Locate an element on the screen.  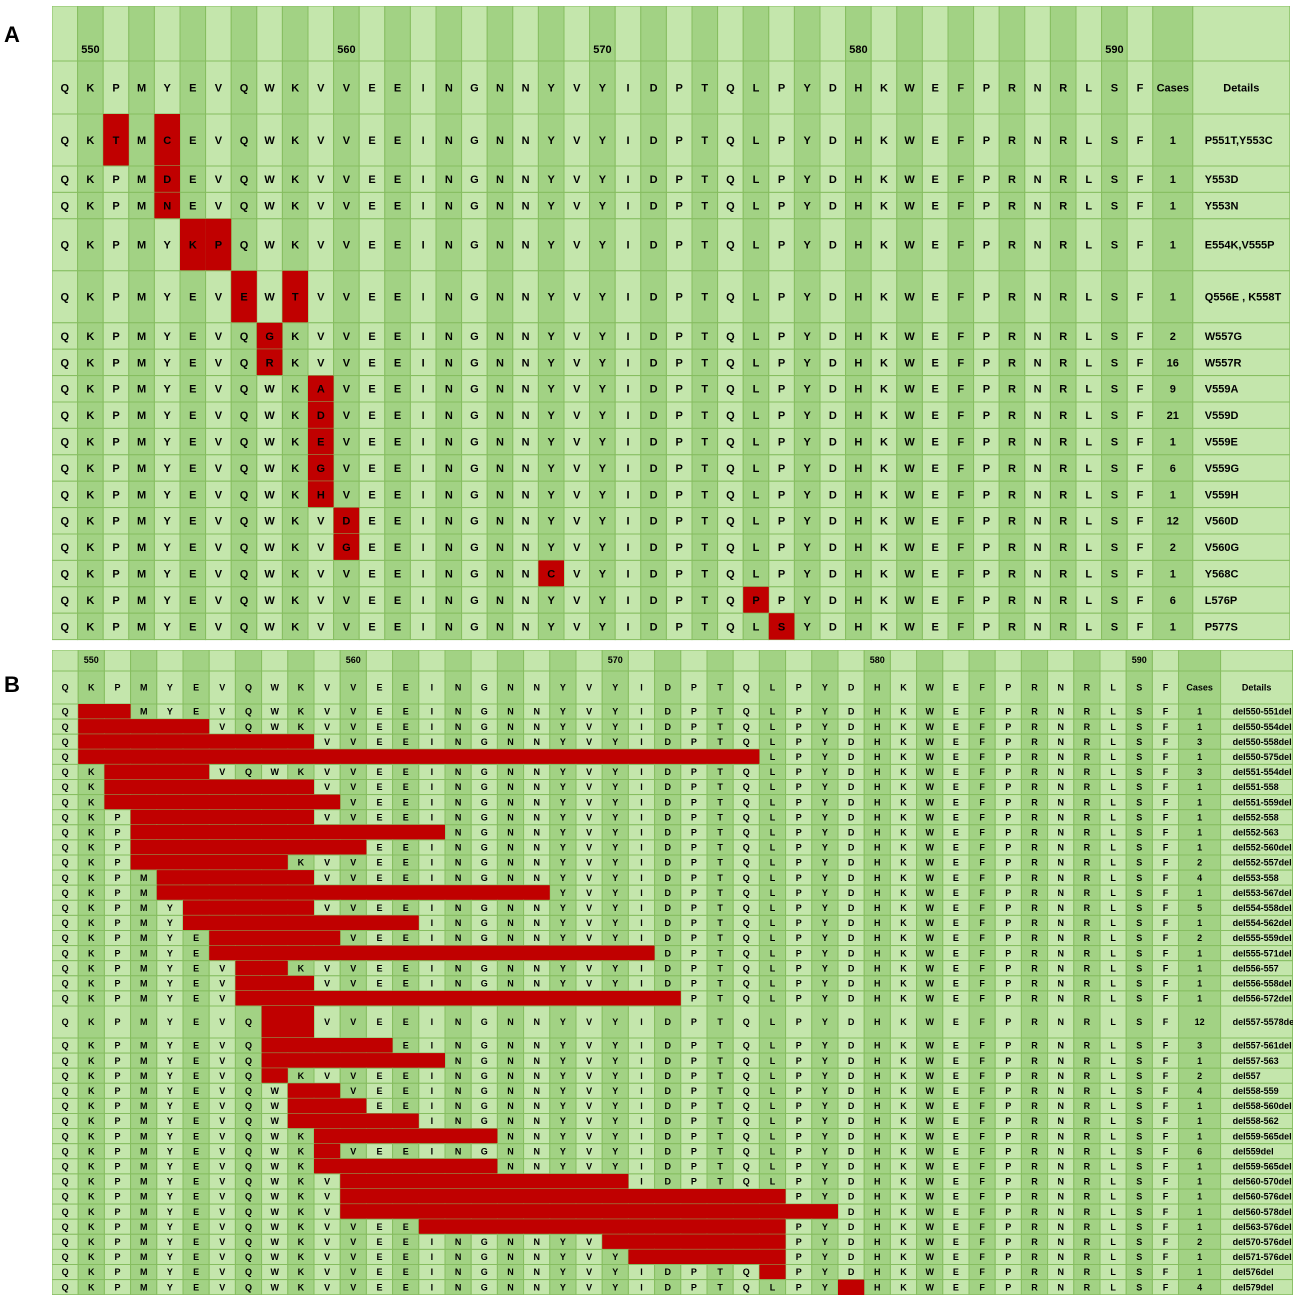
panel-a-residue: V is located at coordinates (219, 548).